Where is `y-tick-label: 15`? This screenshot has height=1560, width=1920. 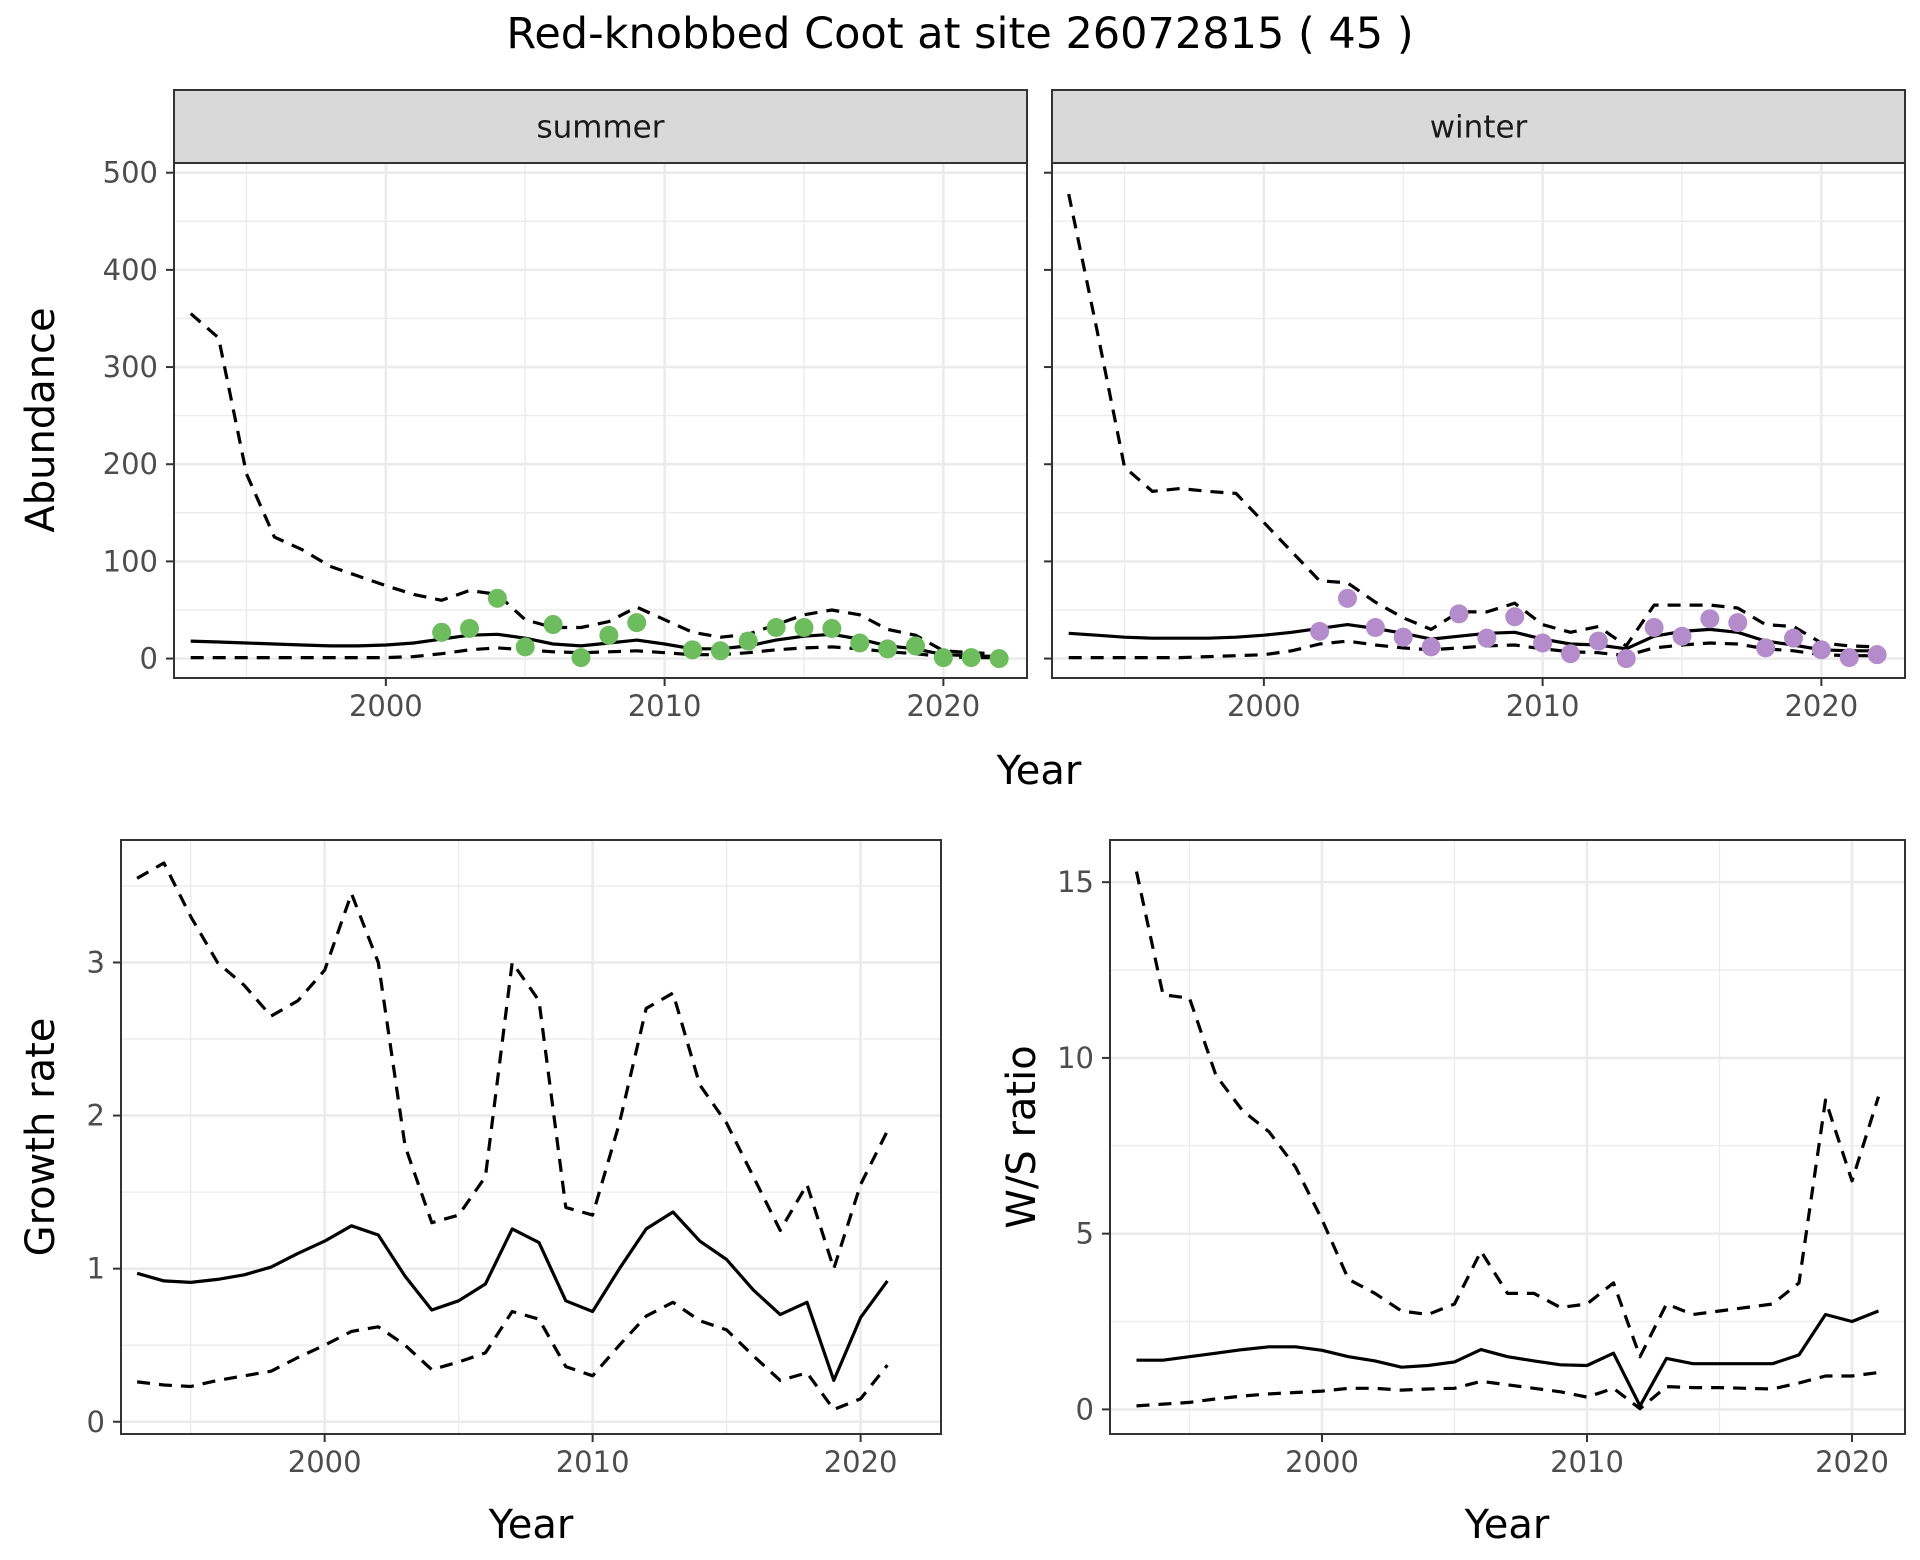 y-tick-label: 15 is located at coordinates (1075, 882).